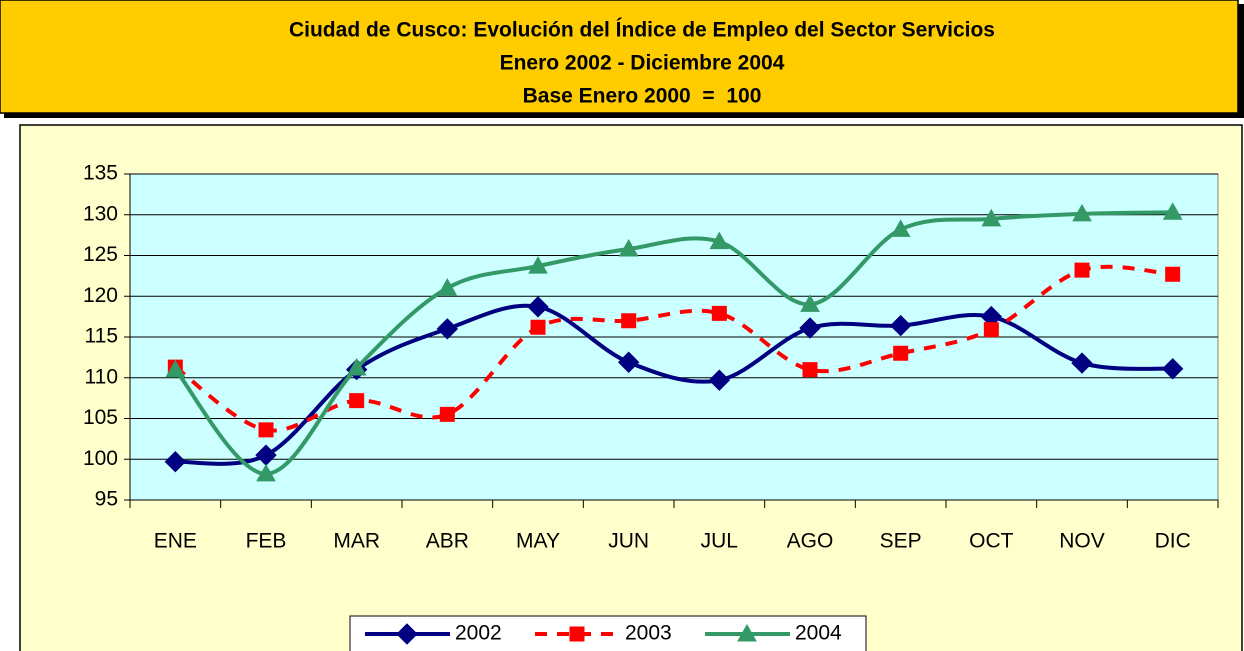 The height and width of the screenshot is (651, 1244). I want to click on x-tick-label: DIC, so click(1173, 541).